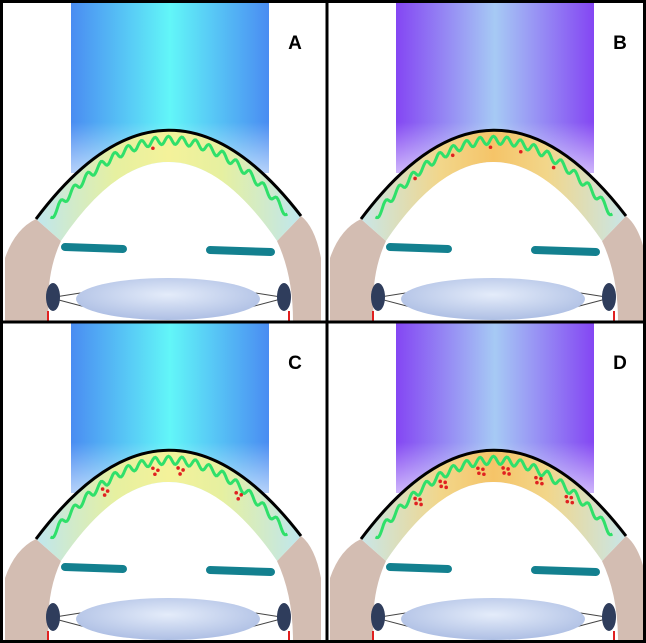 The height and width of the screenshot is (643, 646). I want to click on panel-label: B, so click(620, 43).